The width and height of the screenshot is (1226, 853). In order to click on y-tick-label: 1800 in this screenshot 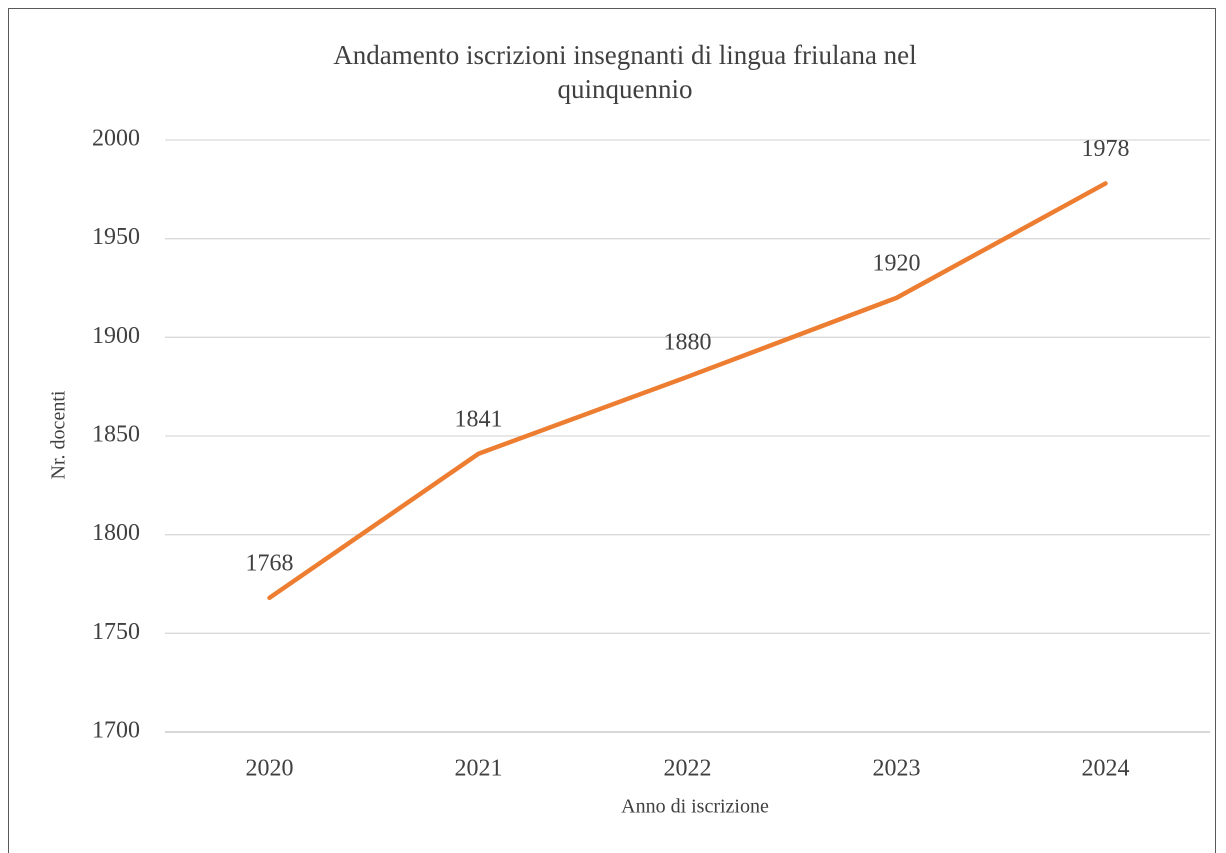, I will do `click(116, 533)`.